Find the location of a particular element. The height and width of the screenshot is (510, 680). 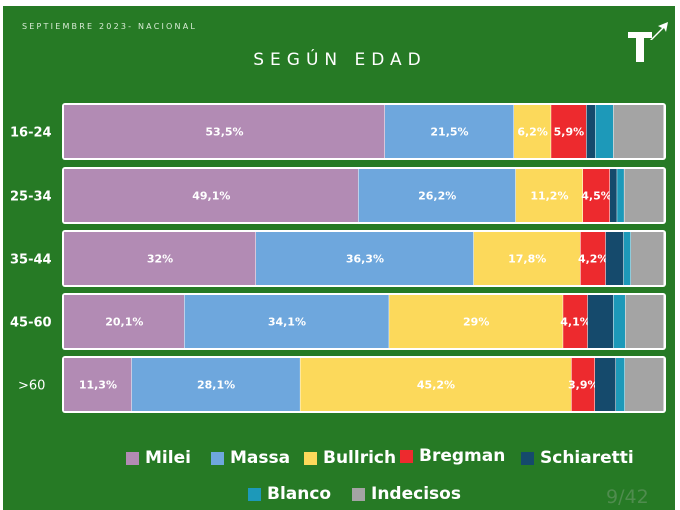

data-label: 36,3% is located at coordinates (365, 259).